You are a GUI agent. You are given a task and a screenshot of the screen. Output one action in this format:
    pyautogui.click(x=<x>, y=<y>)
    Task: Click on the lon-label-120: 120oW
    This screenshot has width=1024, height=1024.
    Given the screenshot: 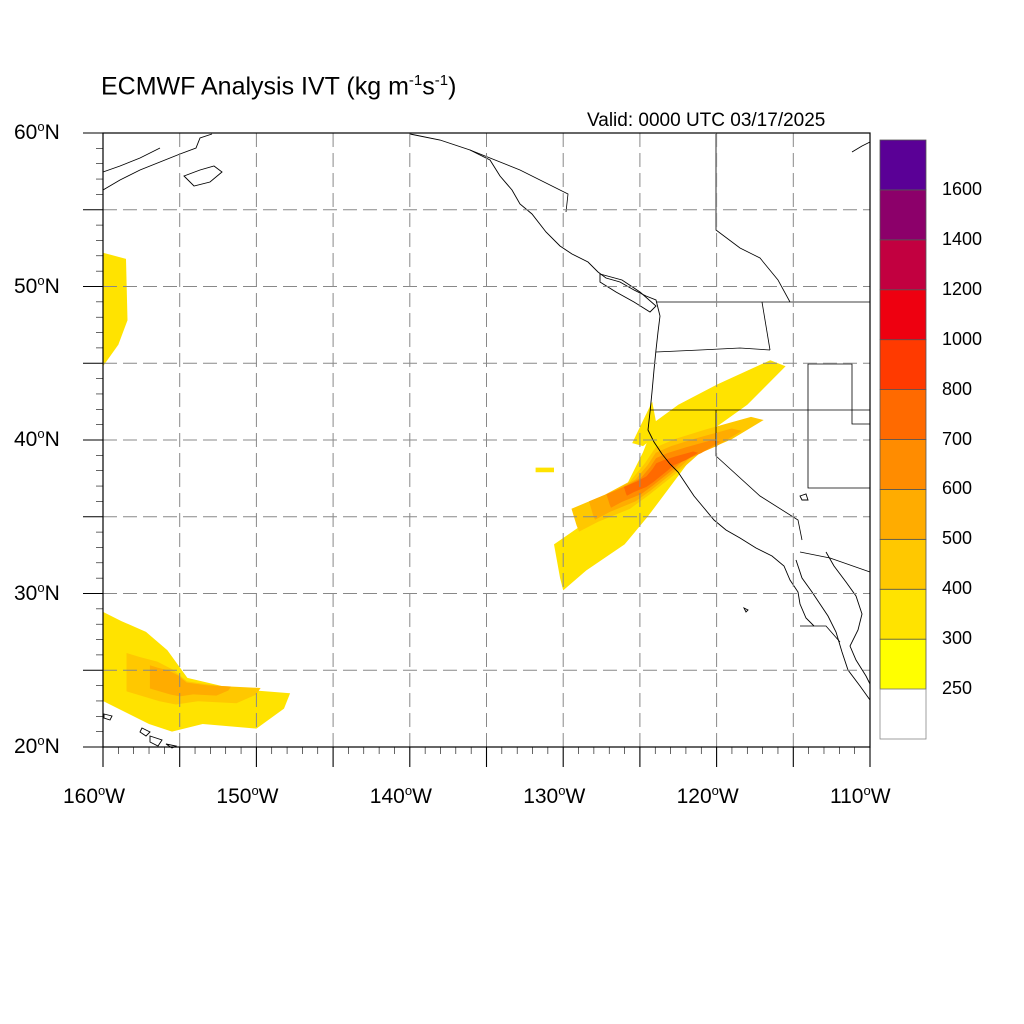 What is the action you would take?
    pyautogui.click(x=707, y=795)
    